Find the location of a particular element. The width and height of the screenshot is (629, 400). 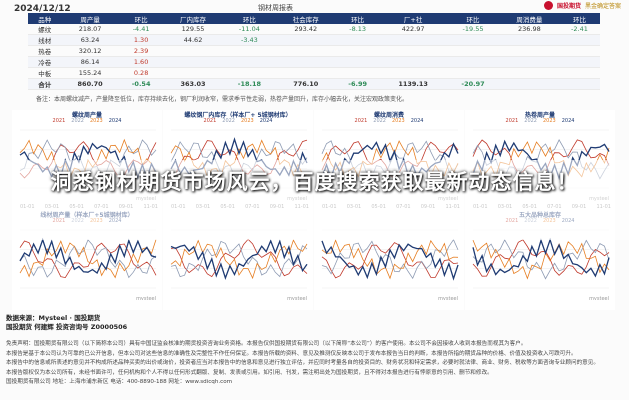

table-cell: 0.28 is located at coordinates (141, 73).